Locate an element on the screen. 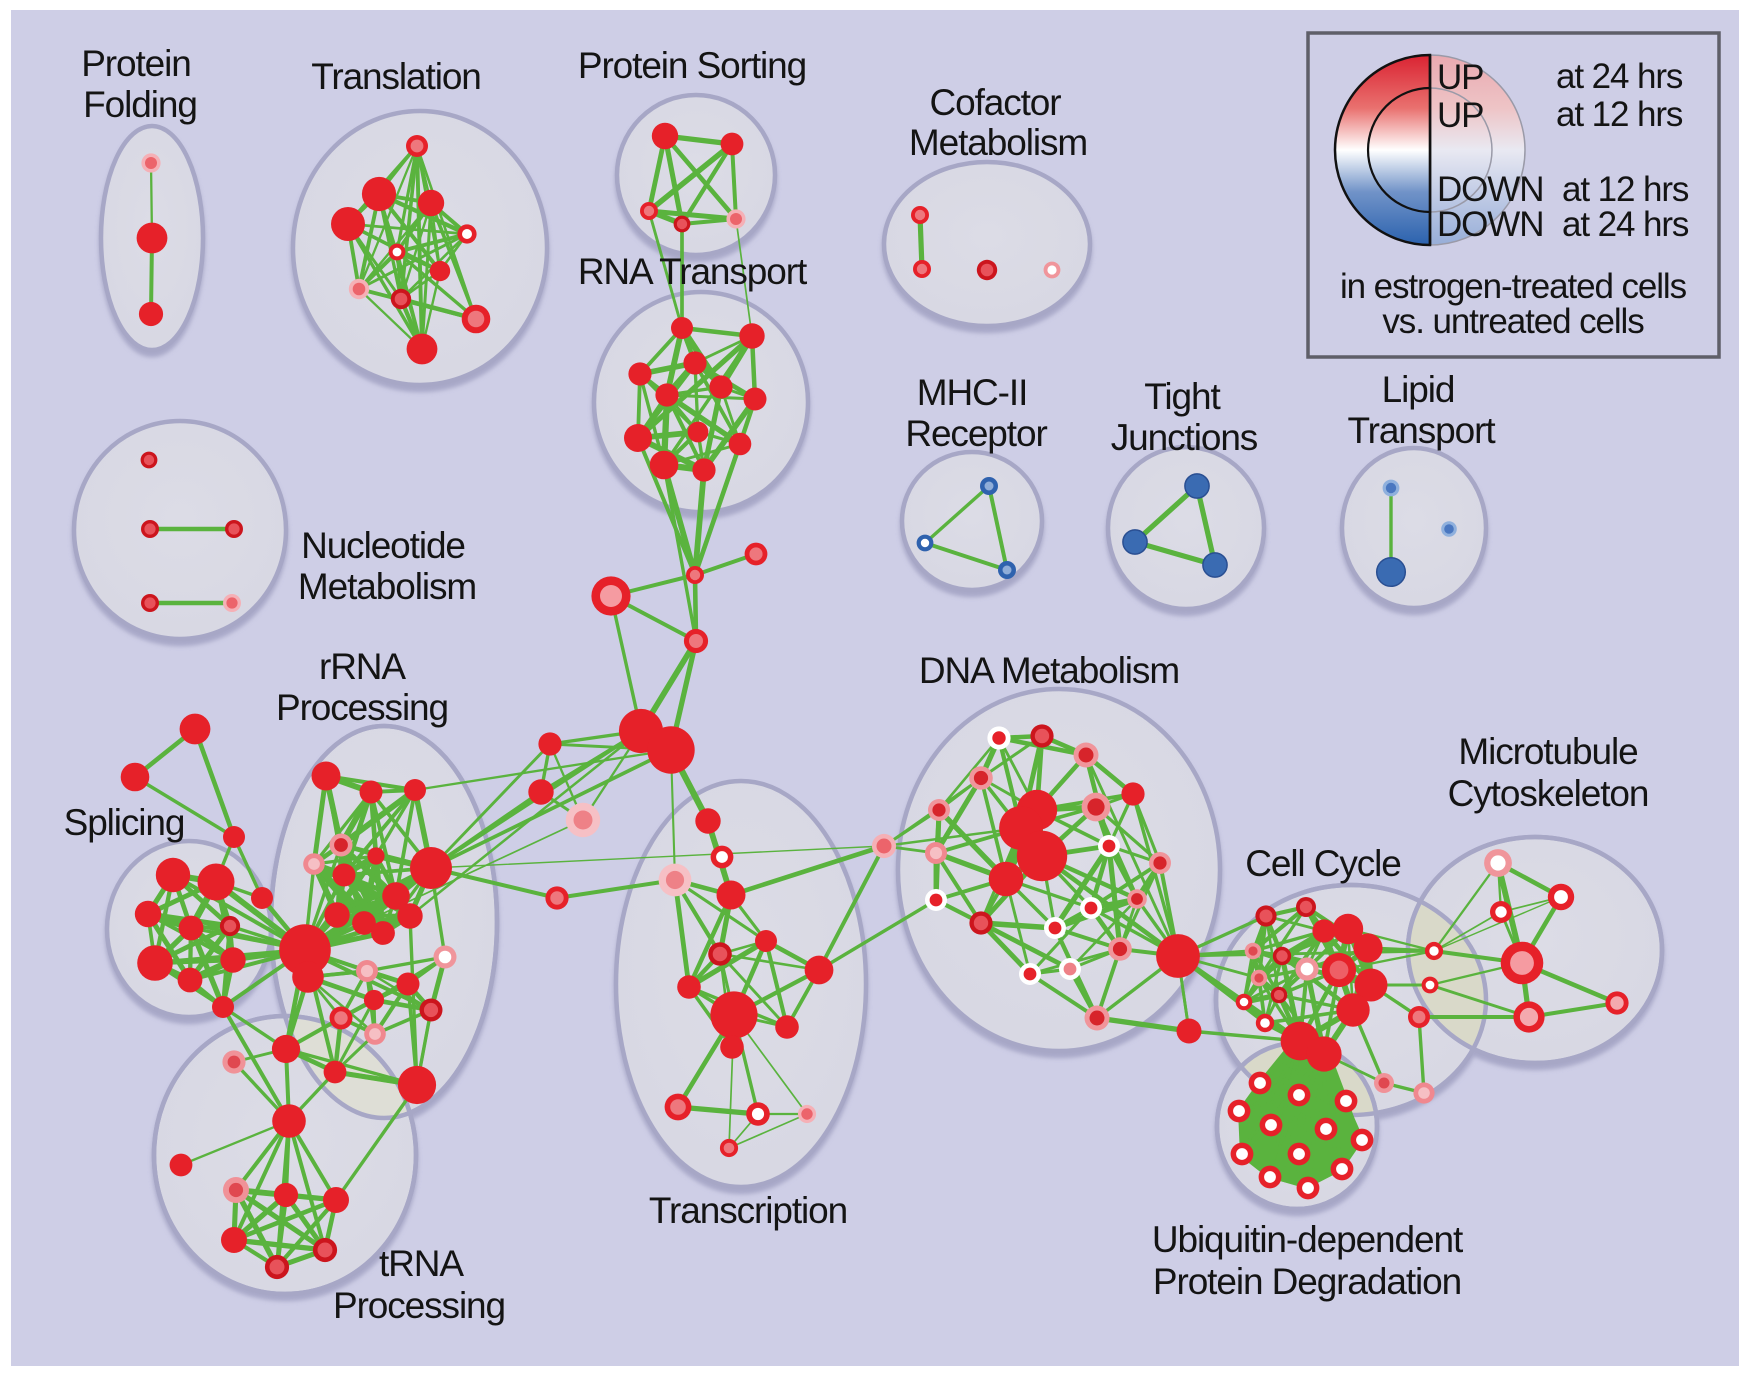  svg-text: Nucleotide is located at coordinates (383, 545).